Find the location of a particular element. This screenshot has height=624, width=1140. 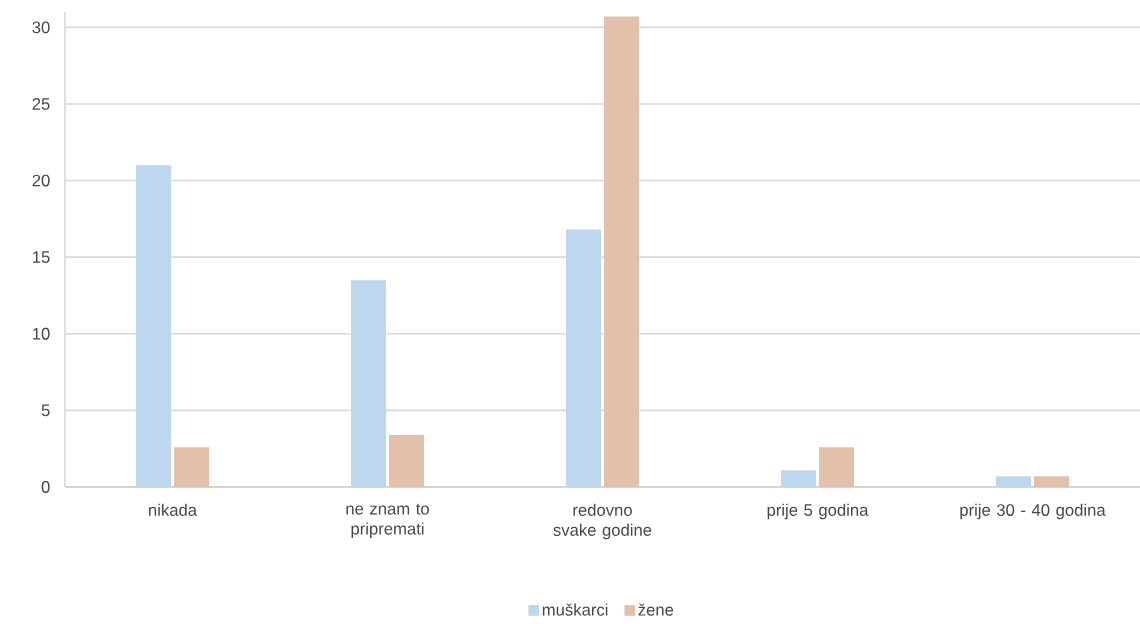

y-tick-label: 15 is located at coordinates (41, 257).